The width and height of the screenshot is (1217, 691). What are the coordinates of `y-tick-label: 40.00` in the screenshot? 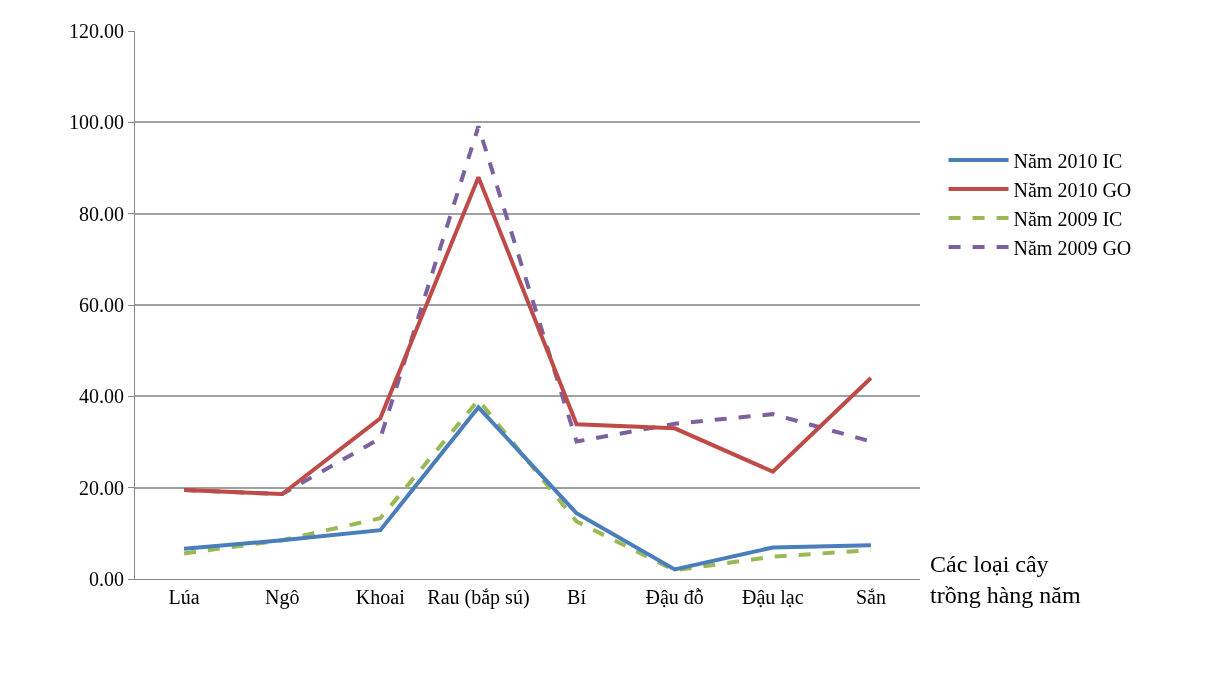 It's located at (101, 396).